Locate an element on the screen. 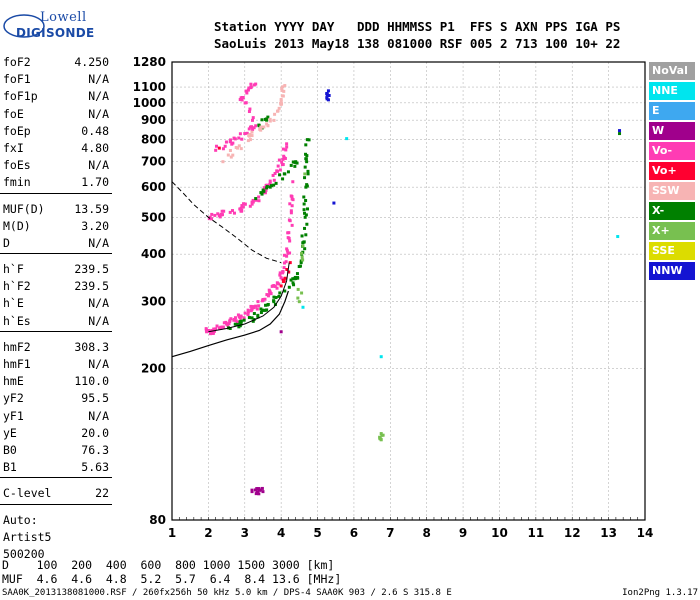  y-tick-label: 500 is located at coordinates (153, 217).